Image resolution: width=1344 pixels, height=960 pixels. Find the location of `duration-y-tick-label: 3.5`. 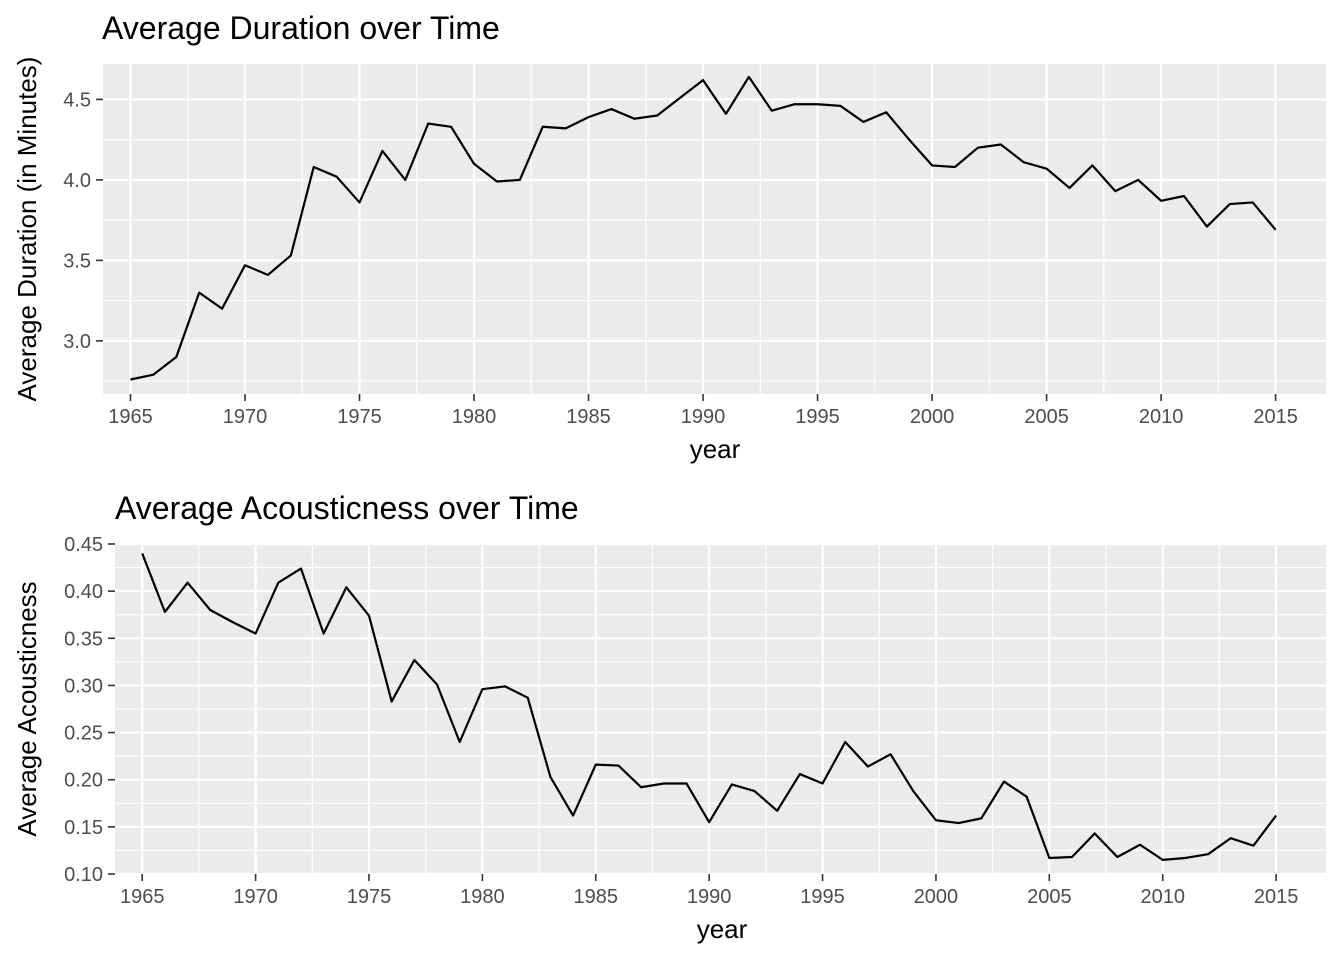

duration-y-tick-label: 3.5 is located at coordinates (77, 261).